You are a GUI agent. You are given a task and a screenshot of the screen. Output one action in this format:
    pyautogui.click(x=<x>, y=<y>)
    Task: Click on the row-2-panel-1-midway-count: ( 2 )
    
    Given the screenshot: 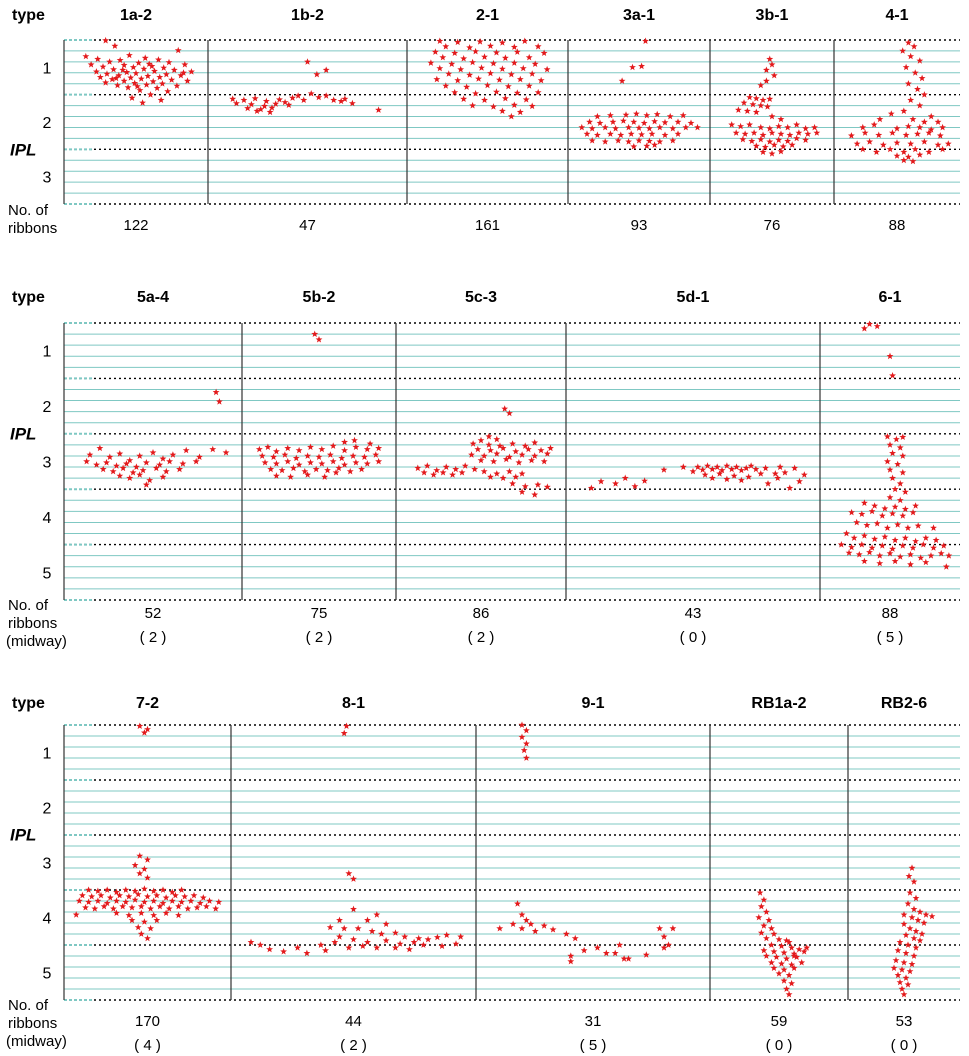 What is the action you would take?
    pyautogui.click(x=153, y=637)
    